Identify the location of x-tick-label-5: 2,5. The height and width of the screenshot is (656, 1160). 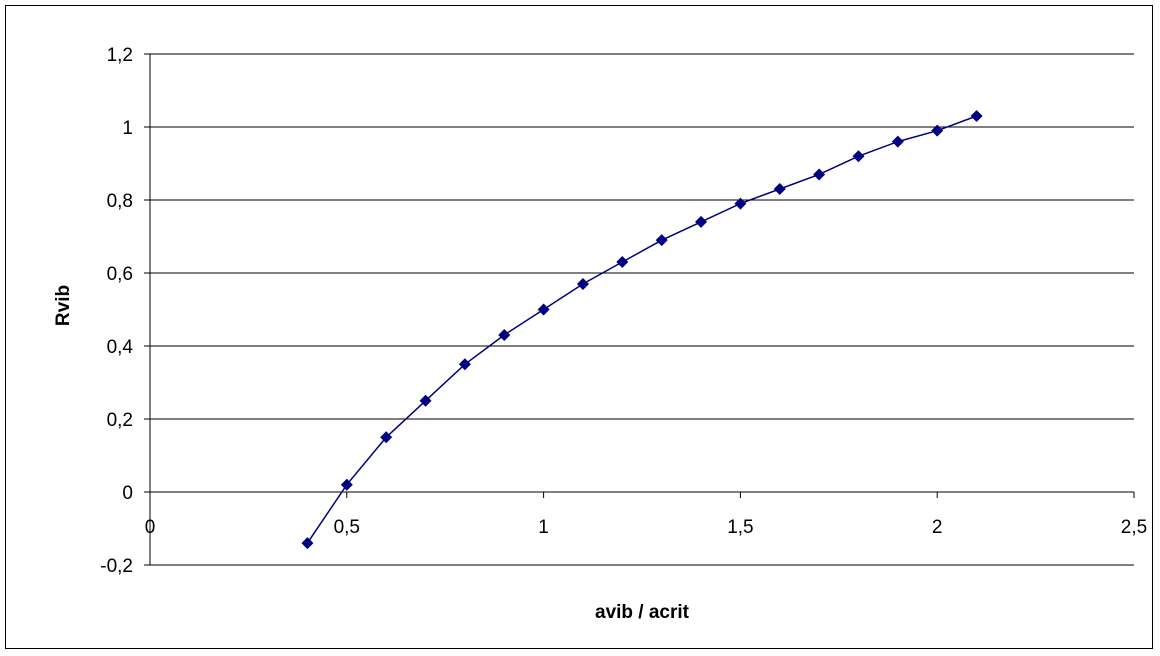
(1134, 527).